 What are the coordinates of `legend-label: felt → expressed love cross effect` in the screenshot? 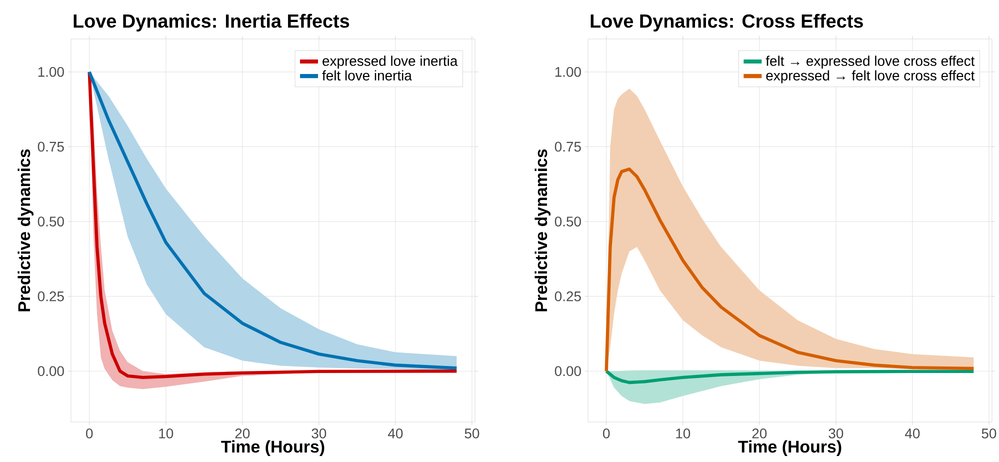 It's located at (870, 62).